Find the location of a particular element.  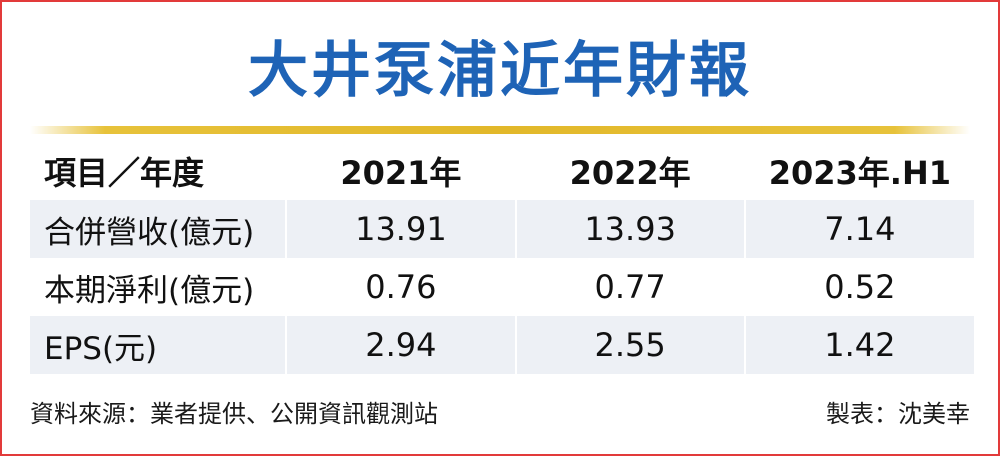

cell-net-income-2021: 0.76 is located at coordinates (400, 287).